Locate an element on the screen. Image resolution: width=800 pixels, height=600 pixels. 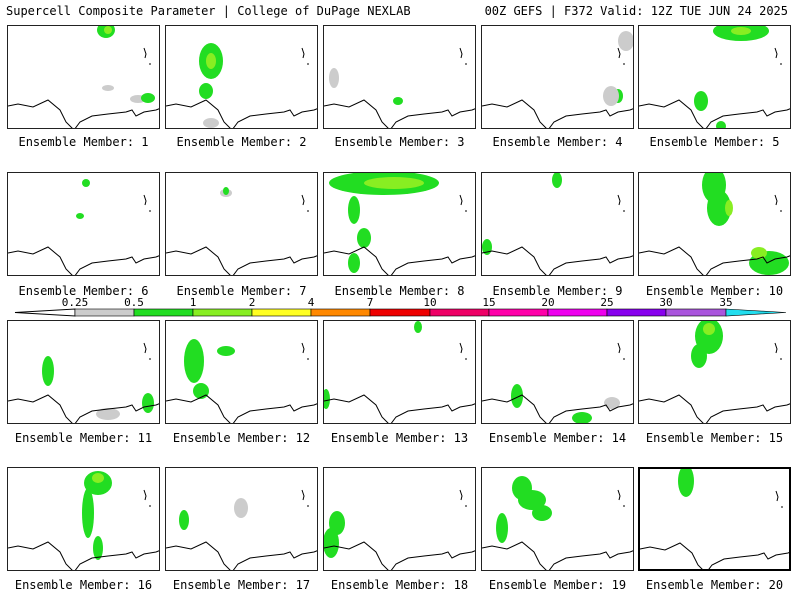
colorbar-low-arrow is located at coordinates (45, 312).